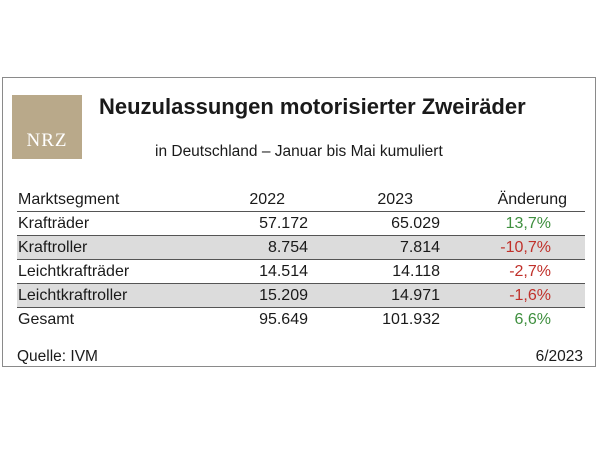 This screenshot has height=450, width=600. I want to click on header-change: Änderung, so click(532, 199).